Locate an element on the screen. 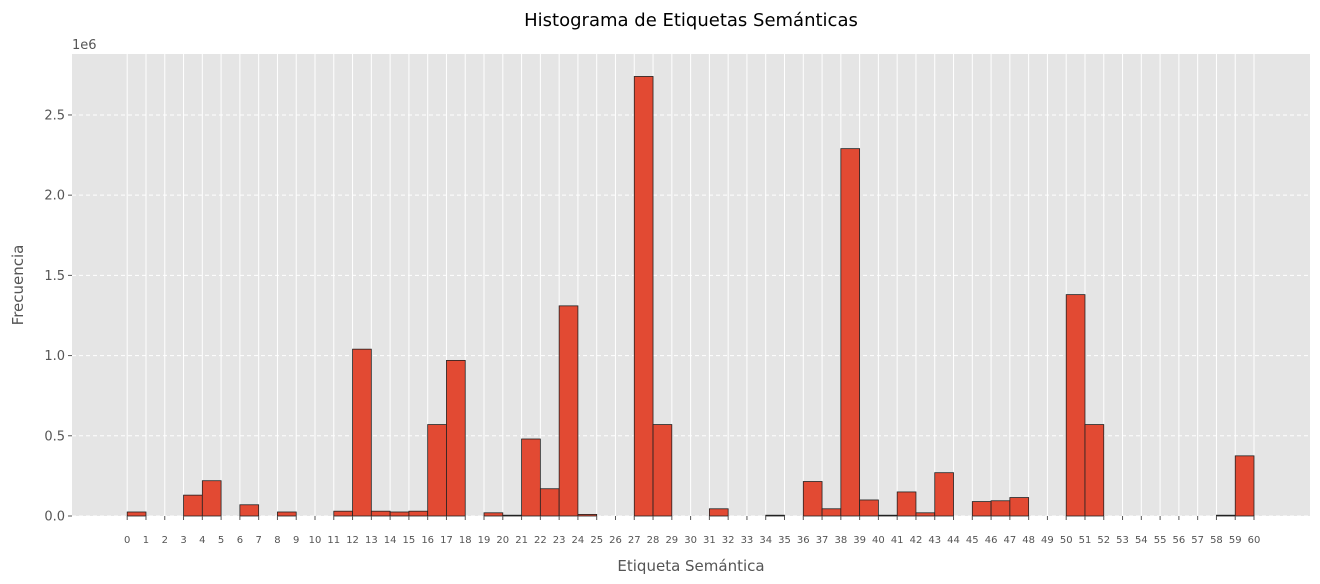  x-tick-label: 27 is located at coordinates (634, 540).